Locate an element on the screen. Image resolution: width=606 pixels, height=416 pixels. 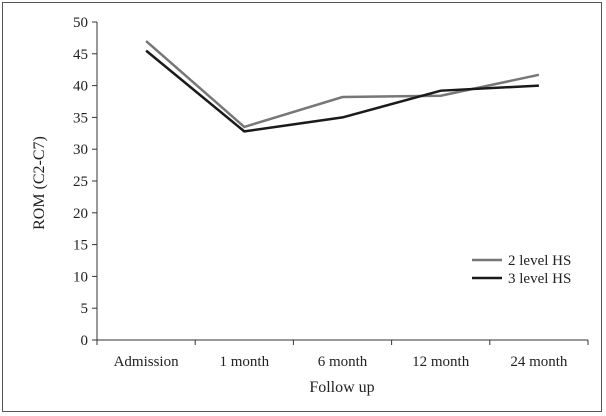
x-tick-label: 12 month is located at coordinates (441, 362).